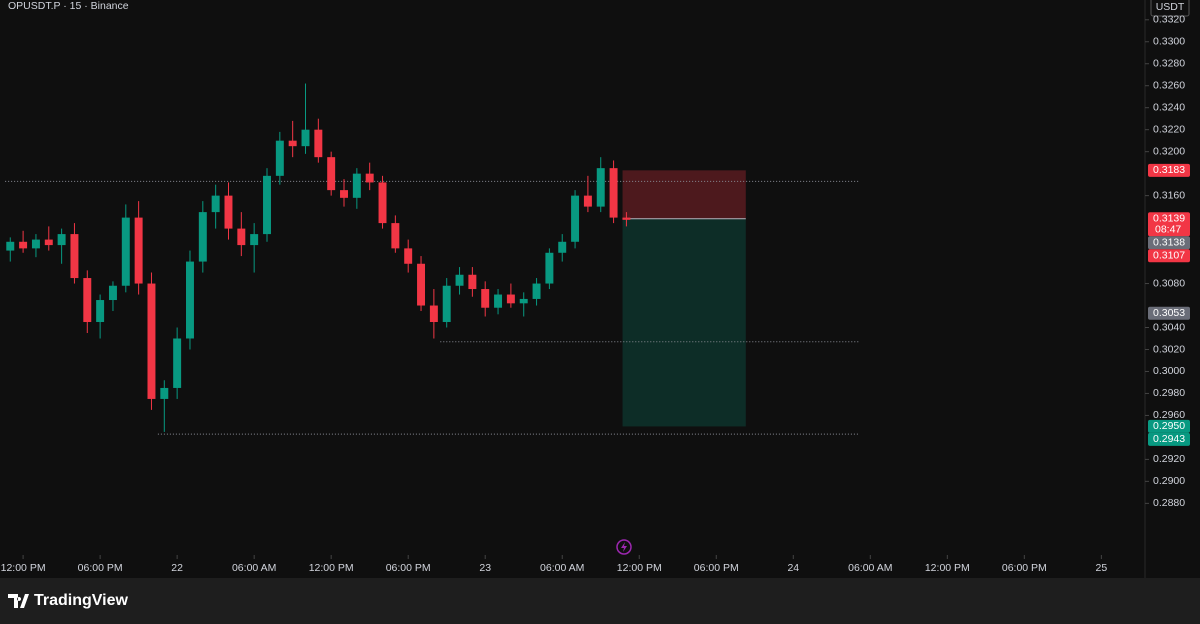  I want to click on price-label: 0.3183, so click(1169, 170).